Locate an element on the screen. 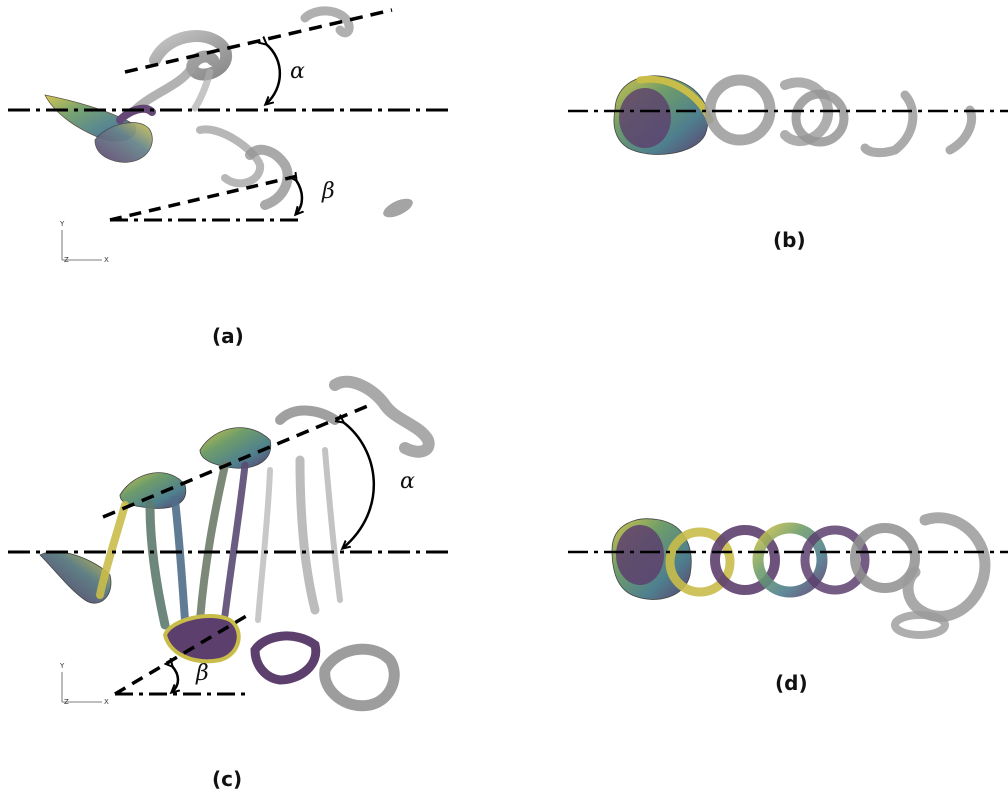 Image resolution: width=1008 pixels, height=794 pixels. panel-label: (a) is located at coordinates (228, 336).